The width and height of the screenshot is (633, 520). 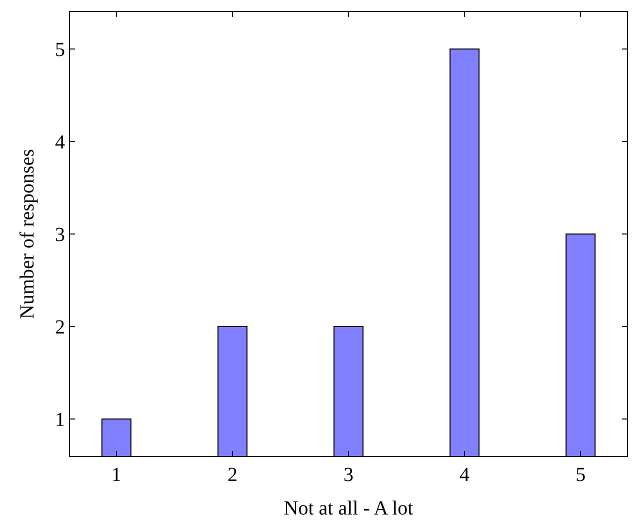 What do you see at coordinates (349, 475) in the screenshot?
I see `x-tick-label: 3` at bounding box center [349, 475].